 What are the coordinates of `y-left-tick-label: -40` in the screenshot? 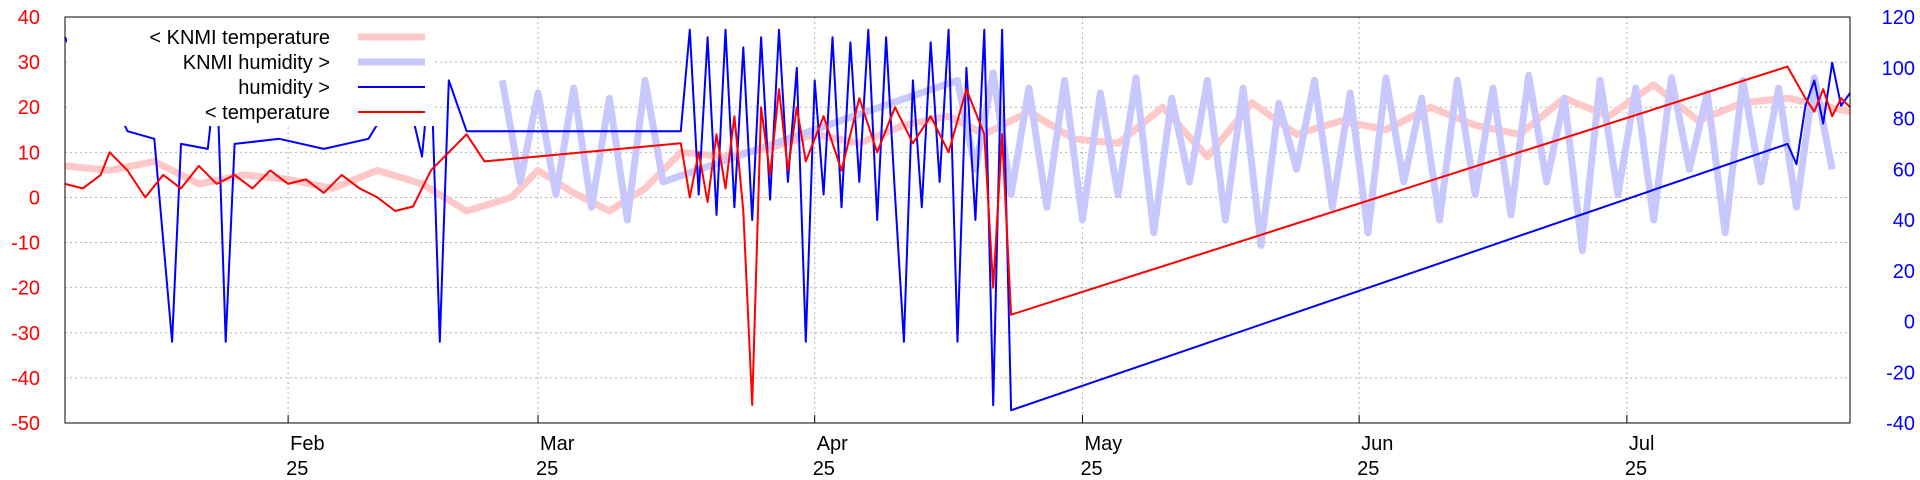 It's located at (25, 379).